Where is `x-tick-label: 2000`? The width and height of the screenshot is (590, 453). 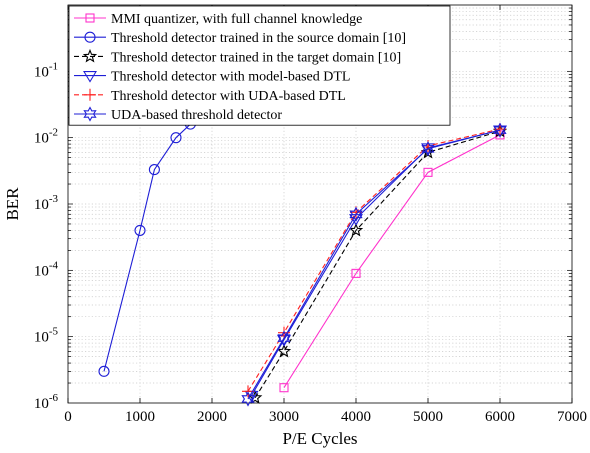 x-tick-label: 2000 is located at coordinates (212, 417).